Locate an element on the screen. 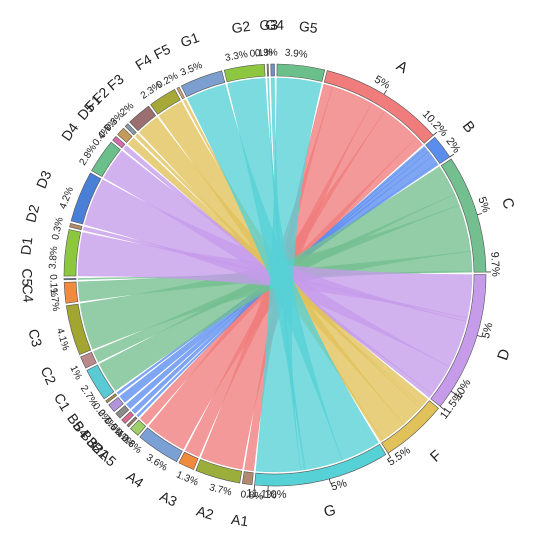 Image resolution: width=540 pixels, height=550 pixels. arc-c4 is located at coordinates (71, 292).